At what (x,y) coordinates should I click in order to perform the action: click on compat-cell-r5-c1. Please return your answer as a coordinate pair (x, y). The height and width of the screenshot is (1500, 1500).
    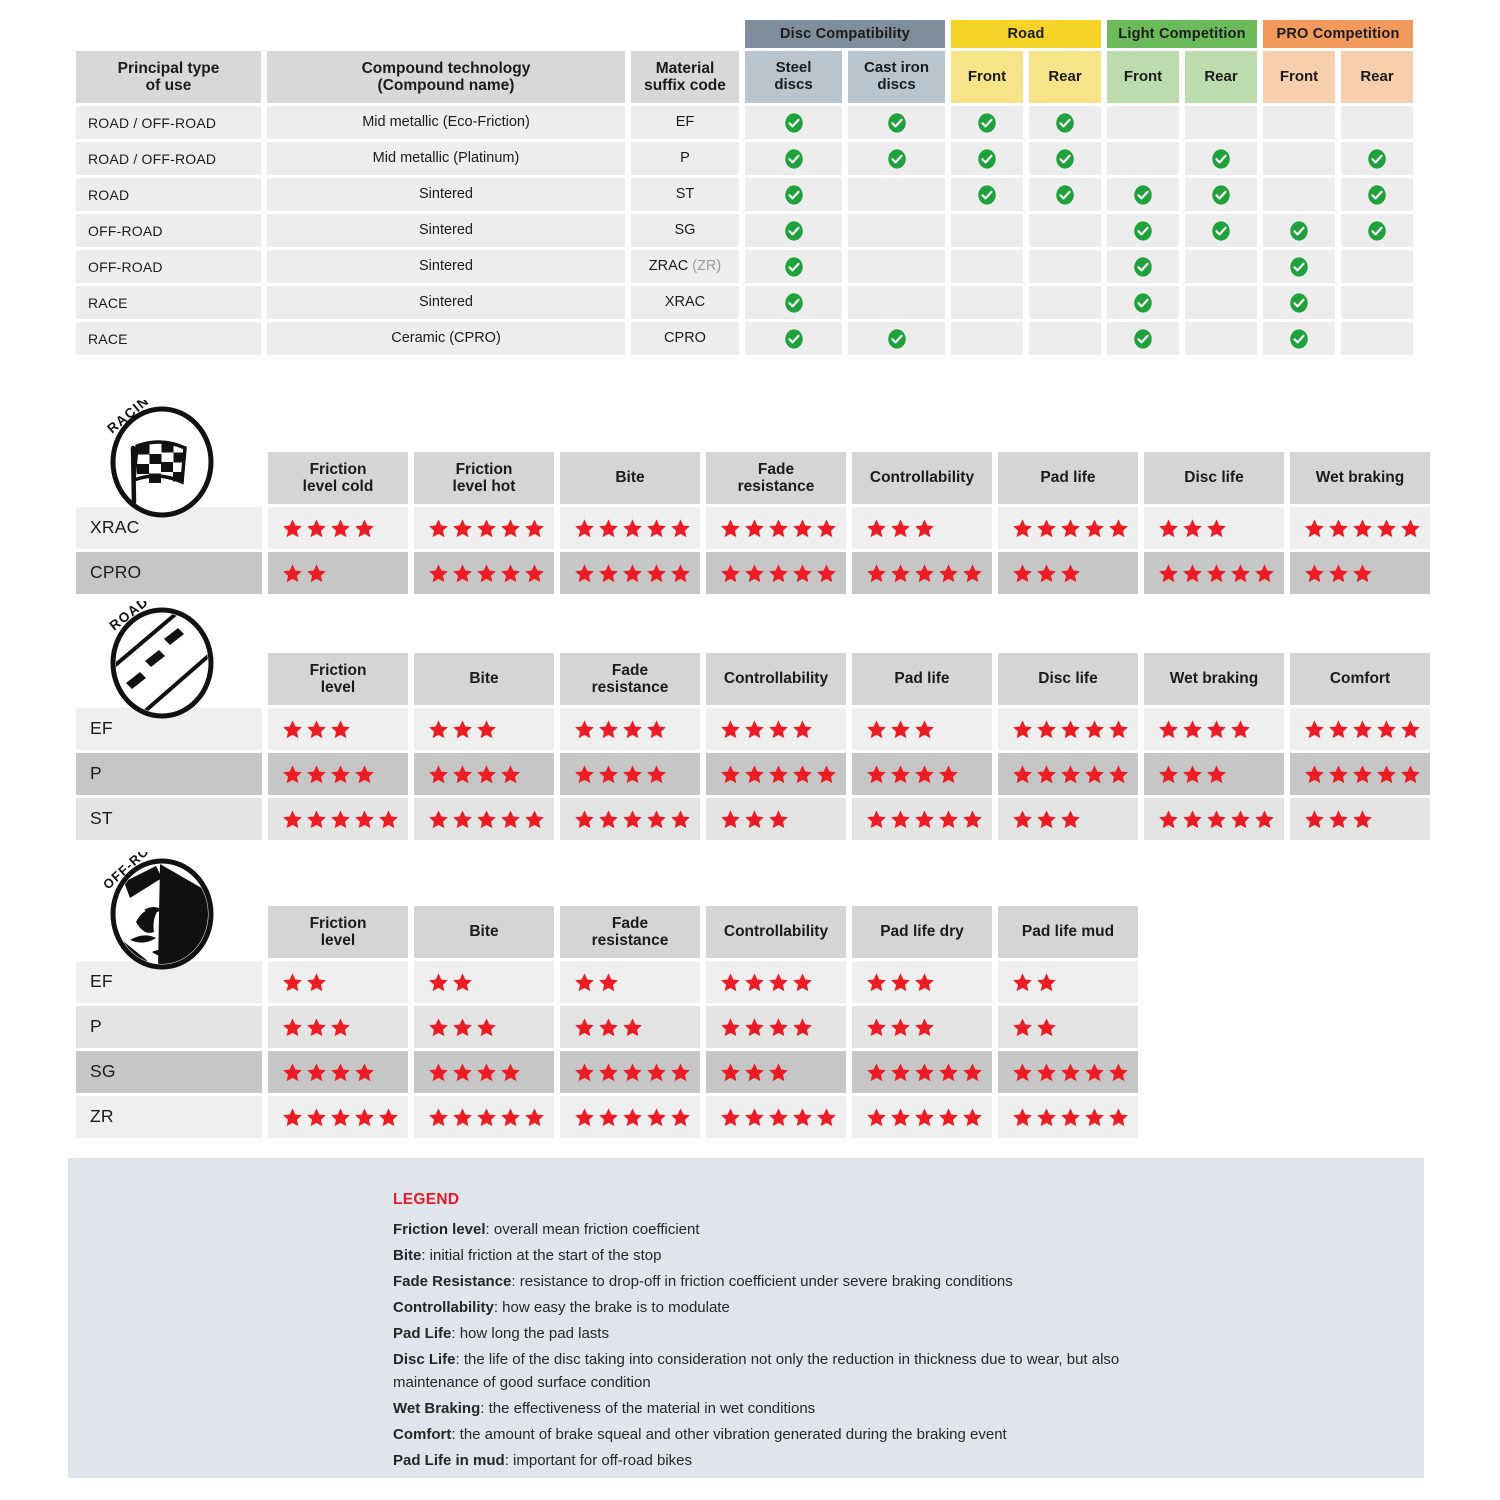
    Looking at the image, I should click on (896, 302).